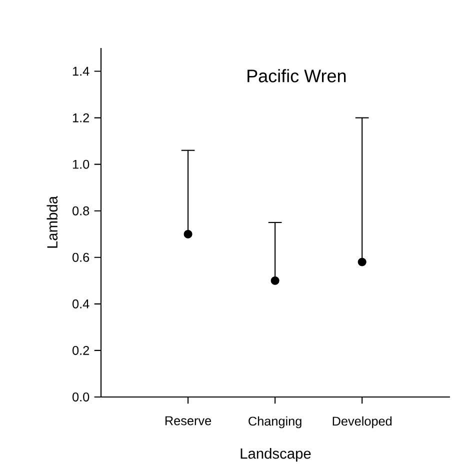 The height and width of the screenshot is (475, 476). Describe the element at coordinates (275, 422) in the screenshot. I see `x-tick-label: Changing` at that location.